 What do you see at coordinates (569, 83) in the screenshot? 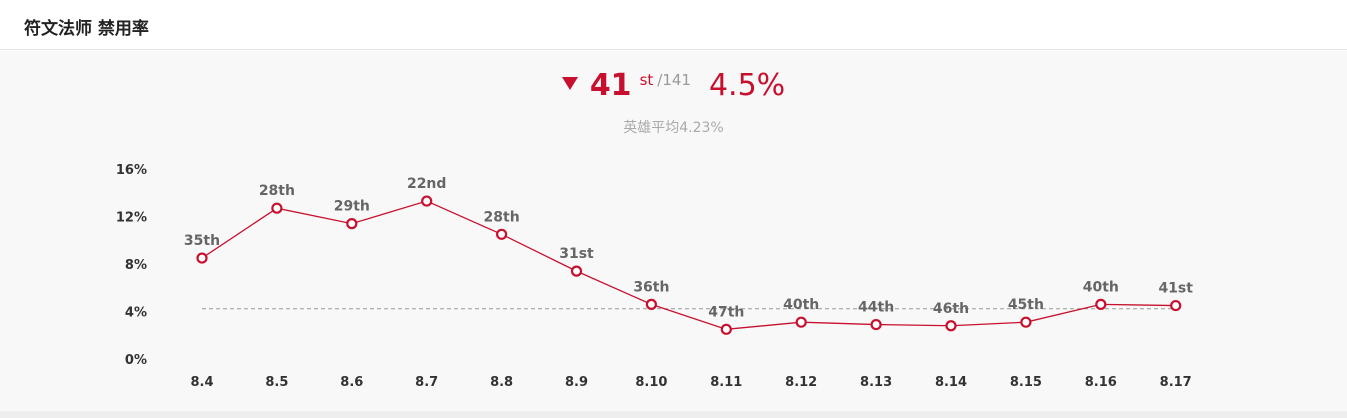
I see `triangle-down-icon` at bounding box center [569, 83].